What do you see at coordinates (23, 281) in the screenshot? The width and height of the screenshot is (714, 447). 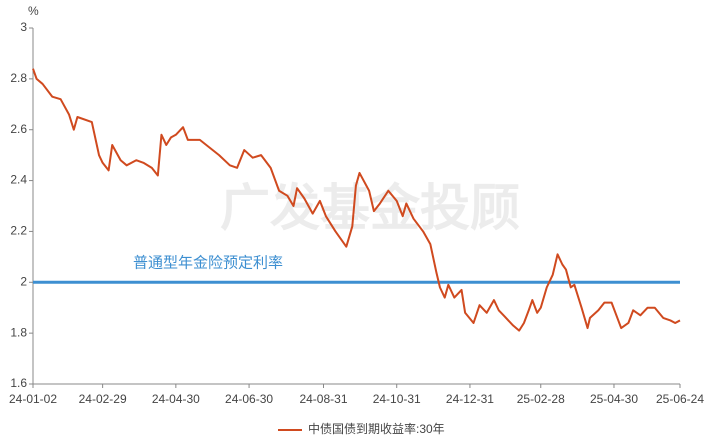 I see `y-tick-label: 2` at bounding box center [23, 281].